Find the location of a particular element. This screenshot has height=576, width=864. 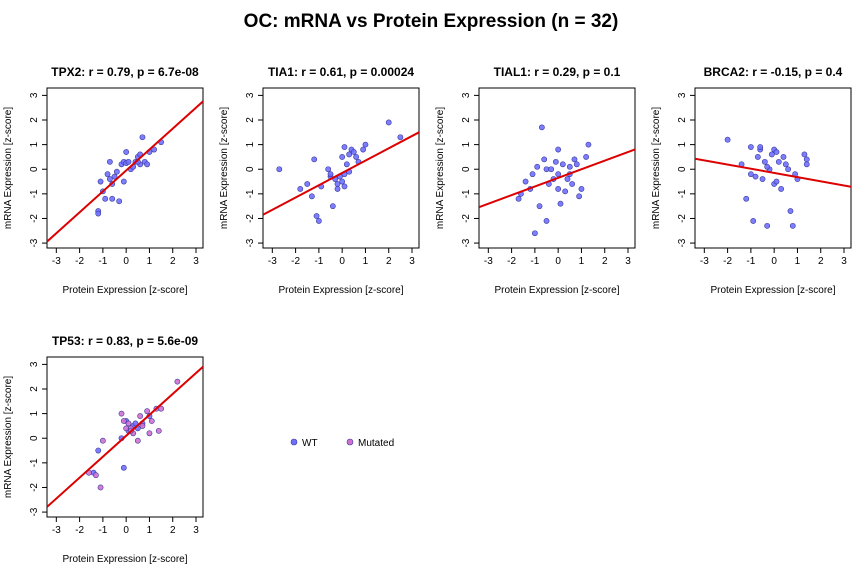

panel-title: TIA1: r = 0.61, p = 0.00024 is located at coordinates (341, 72).